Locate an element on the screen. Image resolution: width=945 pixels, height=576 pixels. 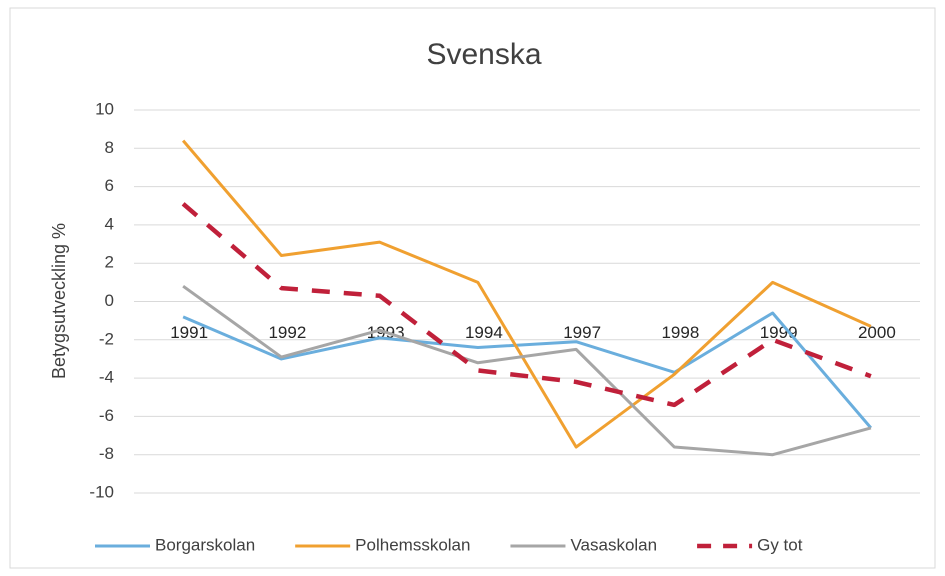
x-tick-label: 1991 is located at coordinates (189, 332).